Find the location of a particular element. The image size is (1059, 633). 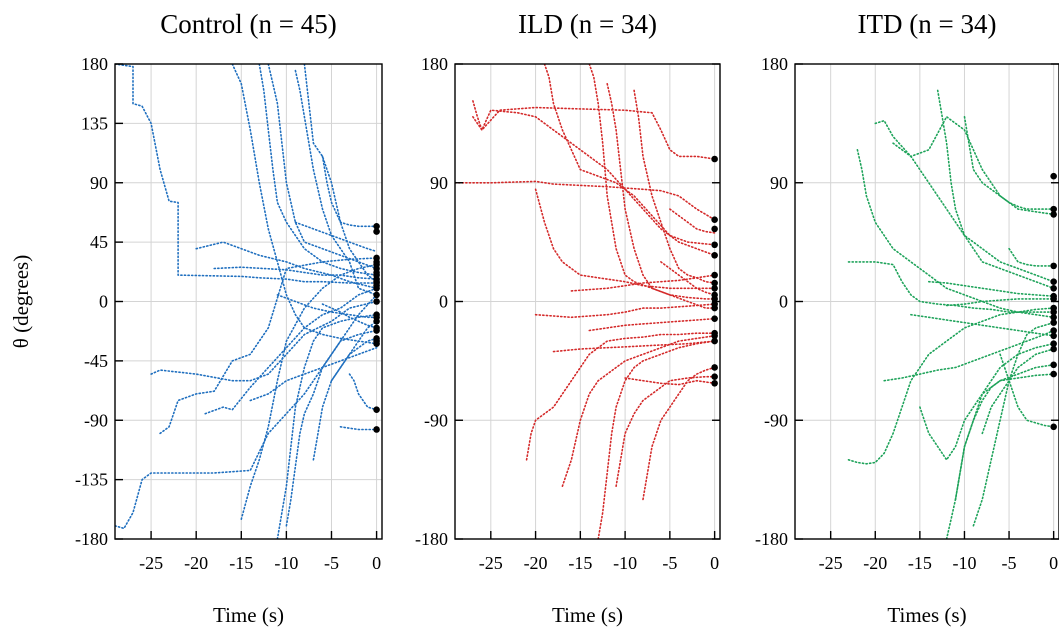

traces is located at coordinates (951, 314).